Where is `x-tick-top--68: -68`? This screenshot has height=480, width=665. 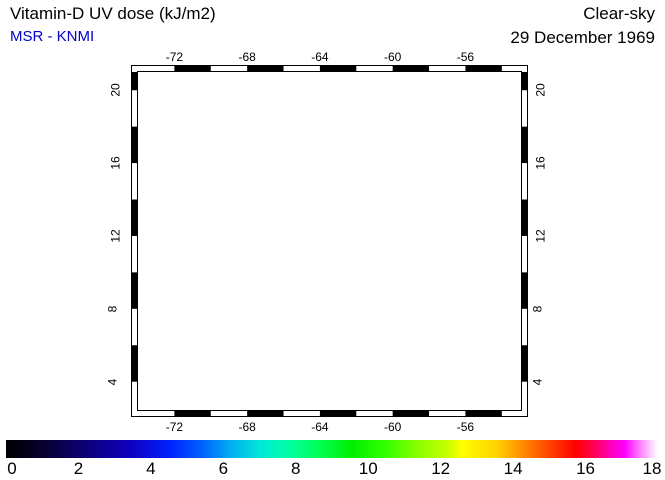 x-tick-top--68: -68 is located at coordinates (247, 57).